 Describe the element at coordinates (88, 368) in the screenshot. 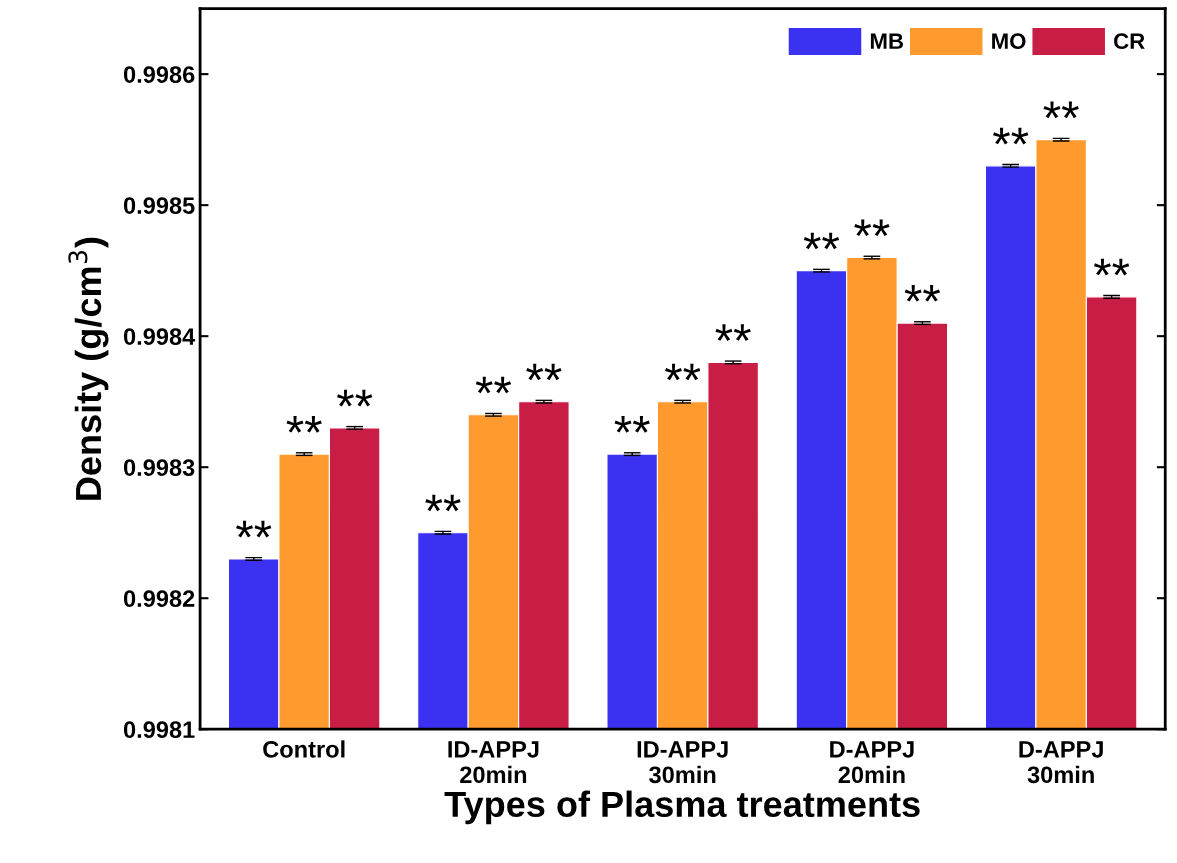

I see `y-axis-title: Density (g/cm$^{3}$)` at that location.